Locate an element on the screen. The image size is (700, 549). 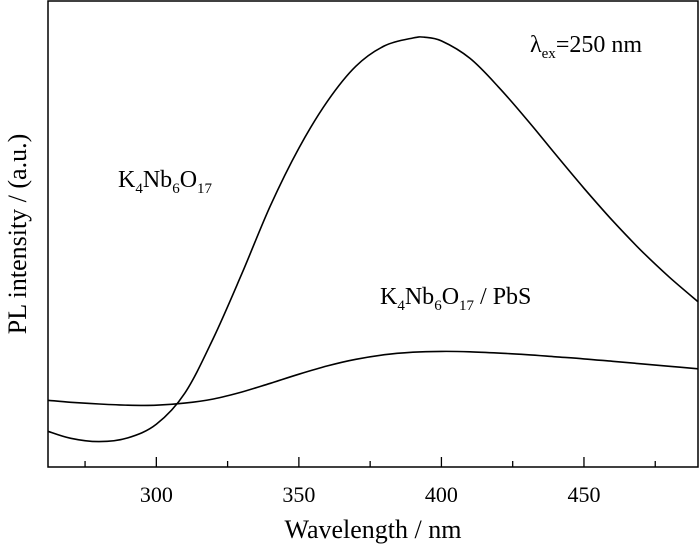
excitation-annotation: λex=250 nm is located at coordinates (586, 47).